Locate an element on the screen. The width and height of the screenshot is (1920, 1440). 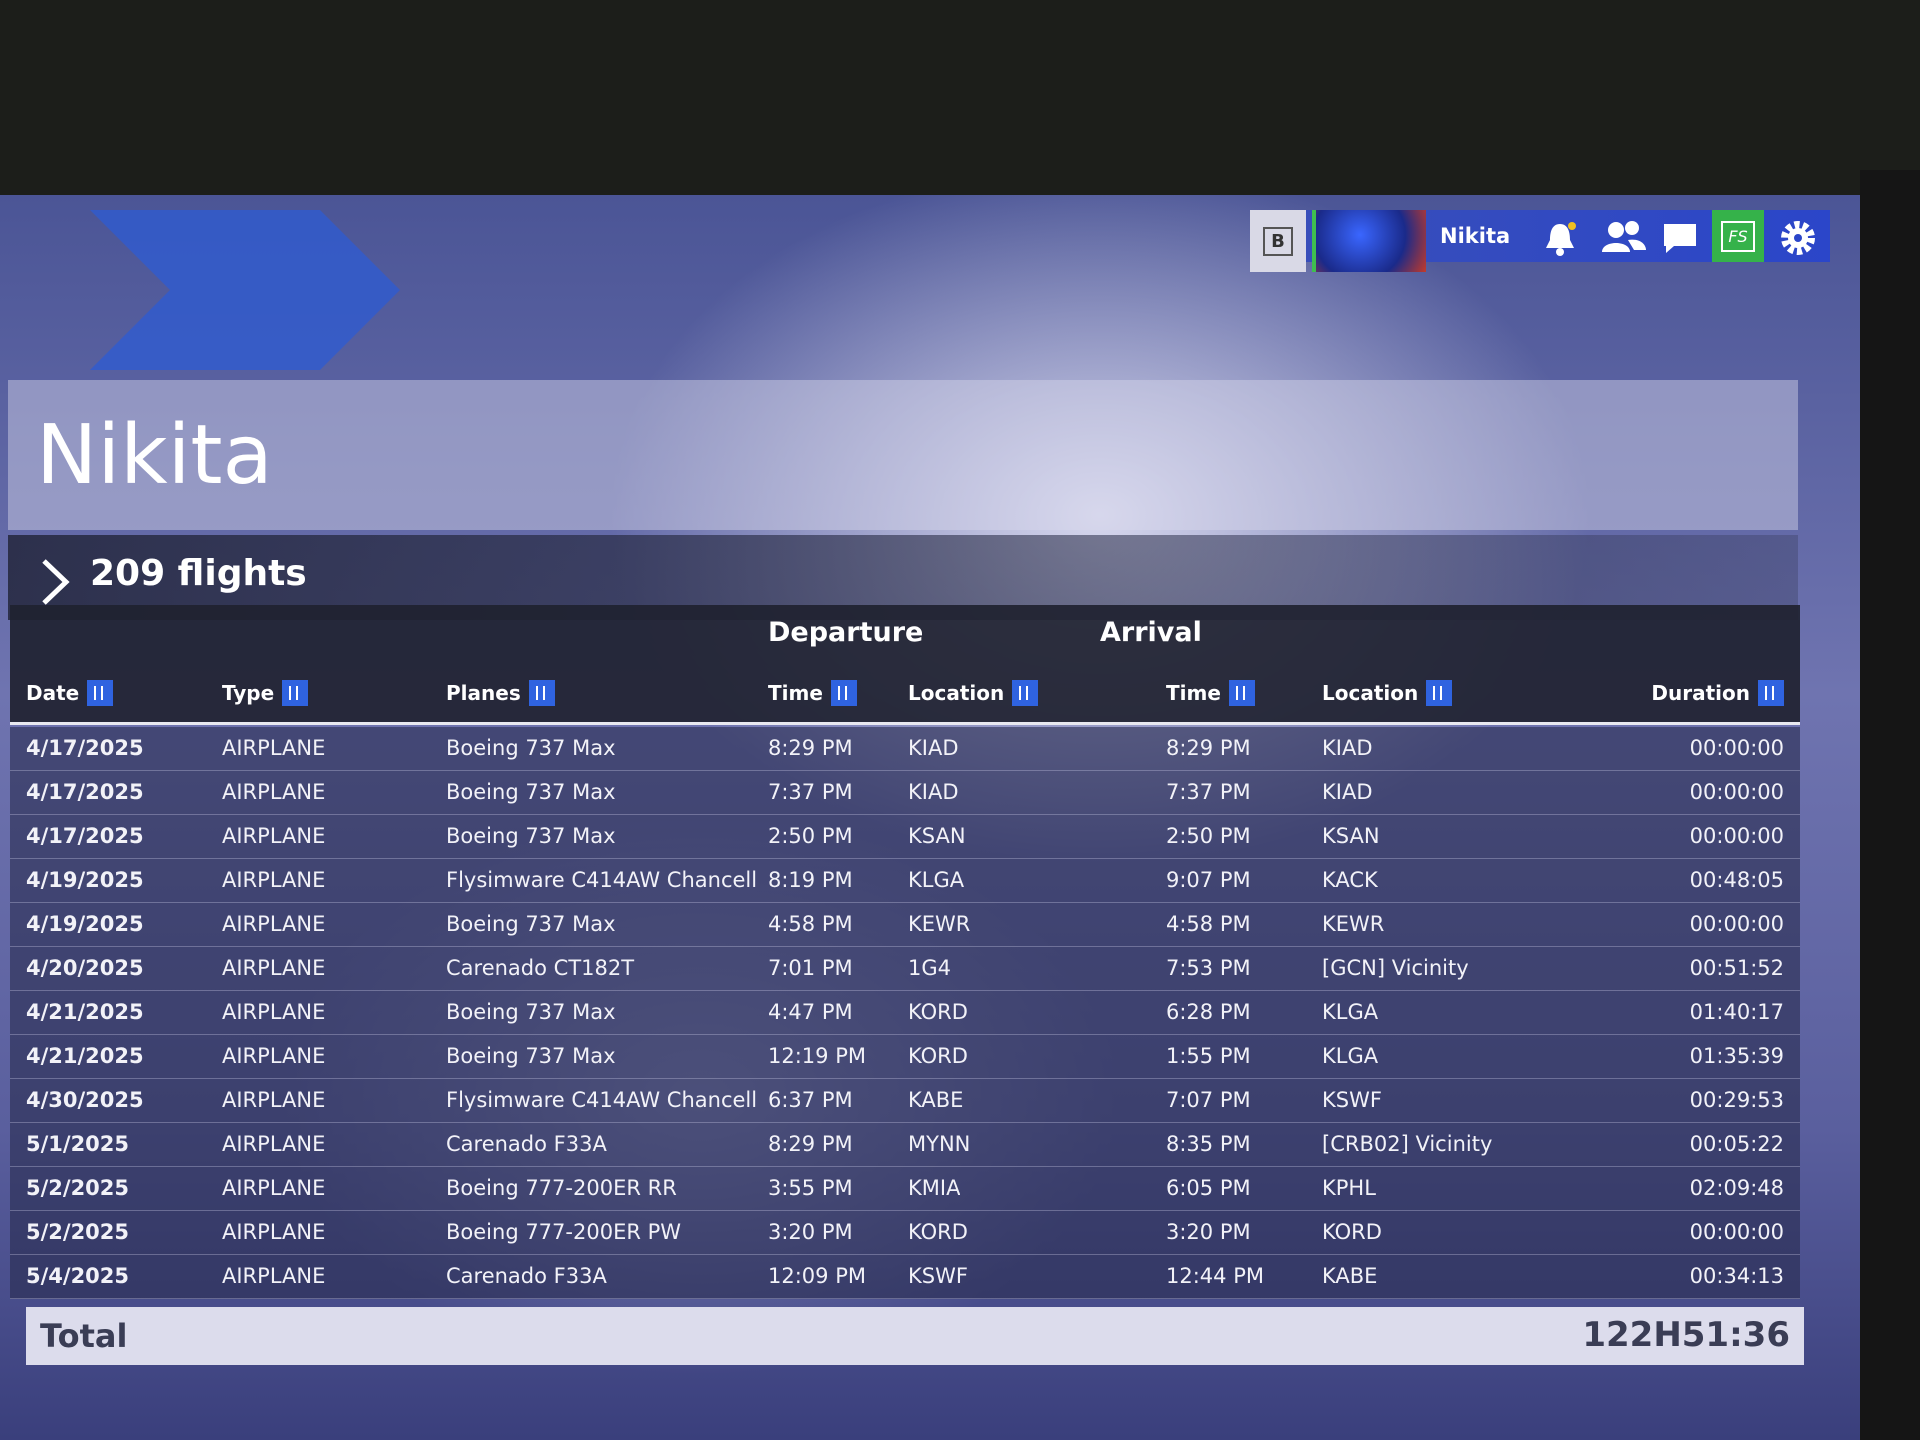
departure-location-cell: KIAD is located at coordinates (933, 748).